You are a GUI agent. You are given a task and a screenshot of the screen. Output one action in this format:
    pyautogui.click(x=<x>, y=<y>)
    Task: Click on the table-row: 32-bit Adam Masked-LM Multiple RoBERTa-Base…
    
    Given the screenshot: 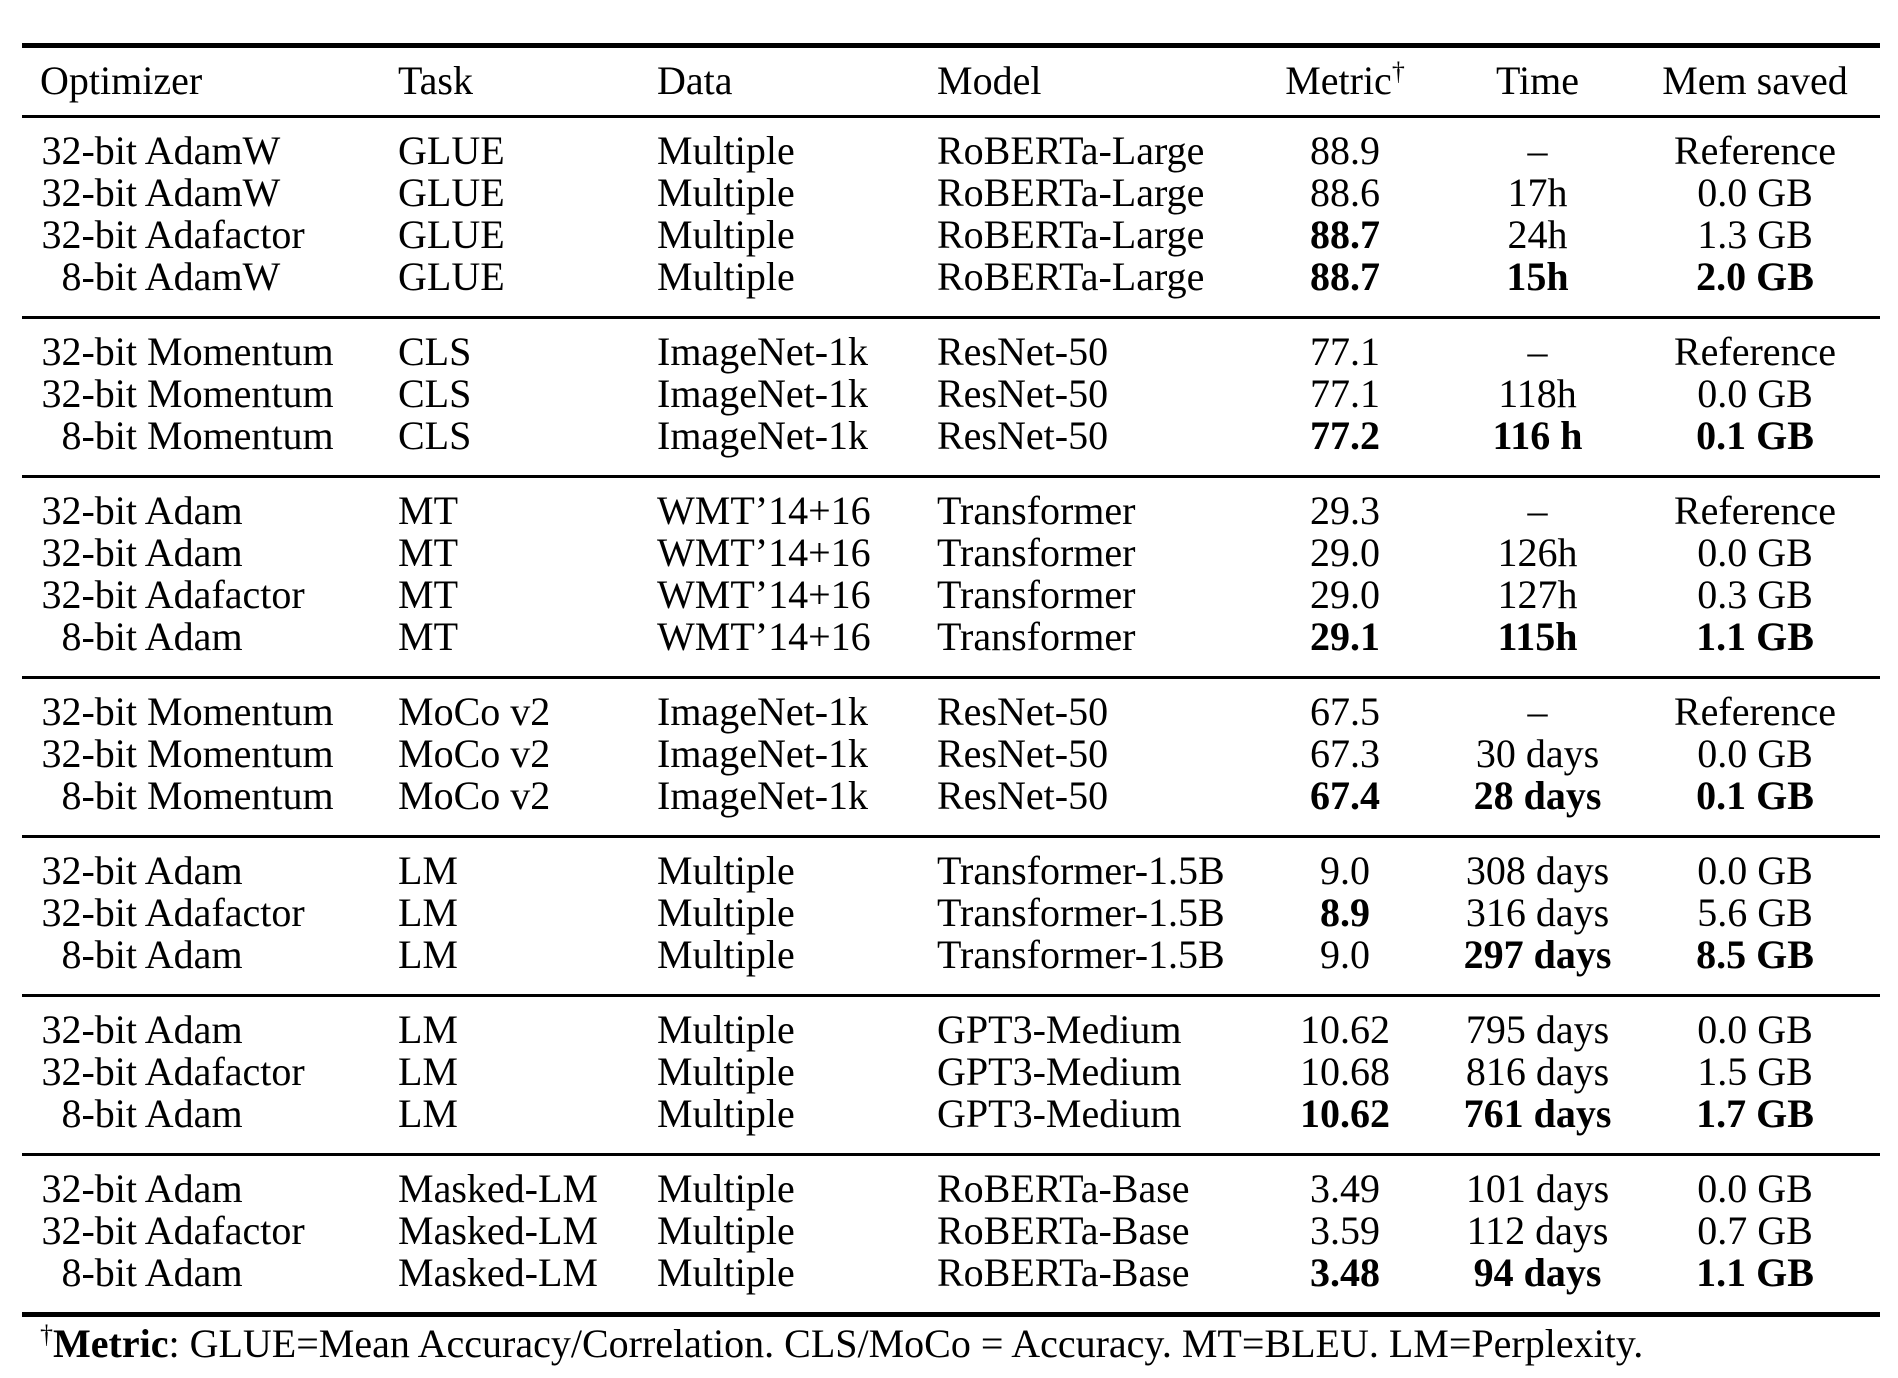 What is the action you would take?
    pyautogui.click(x=951, y=1183)
    